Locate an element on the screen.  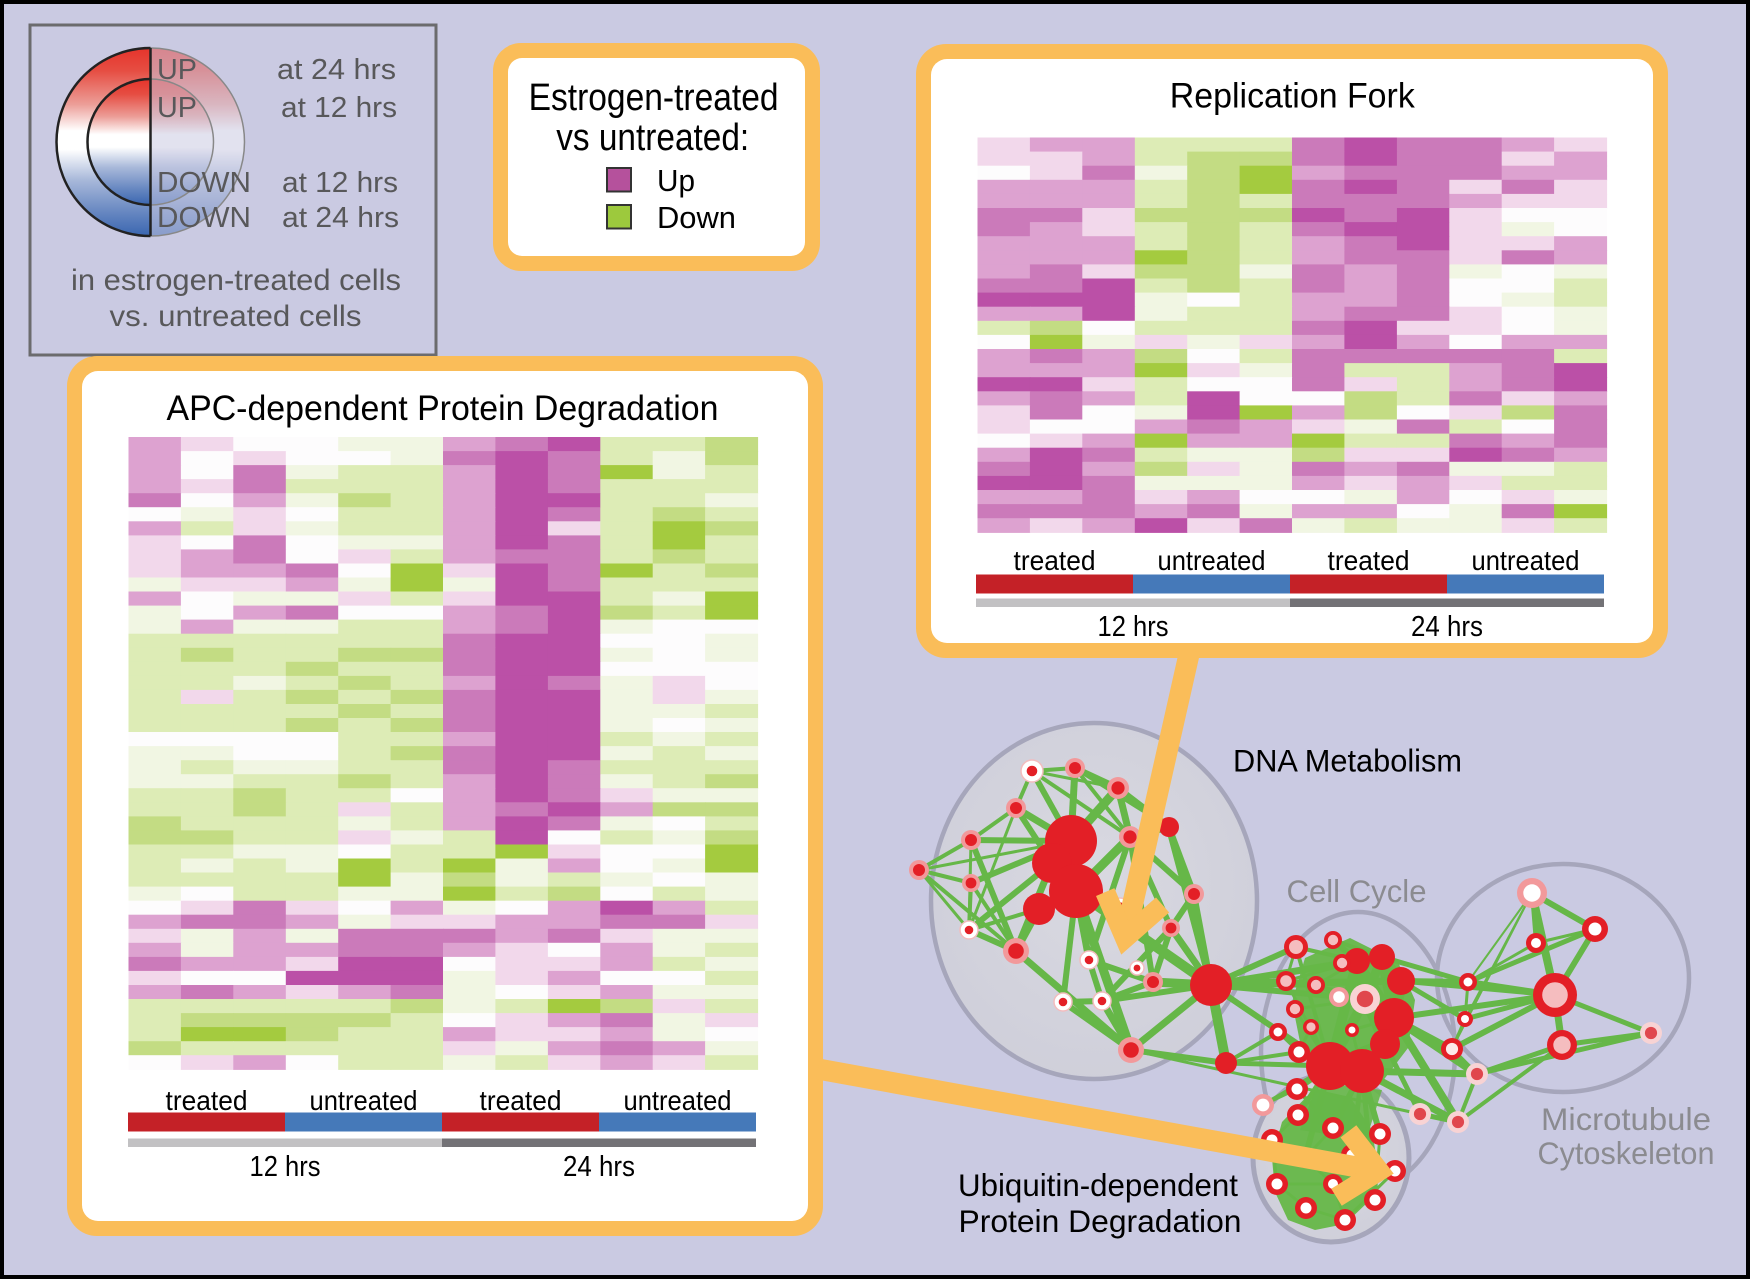
svg-text: DNA Metabolism is located at coordinates (1347, 761).